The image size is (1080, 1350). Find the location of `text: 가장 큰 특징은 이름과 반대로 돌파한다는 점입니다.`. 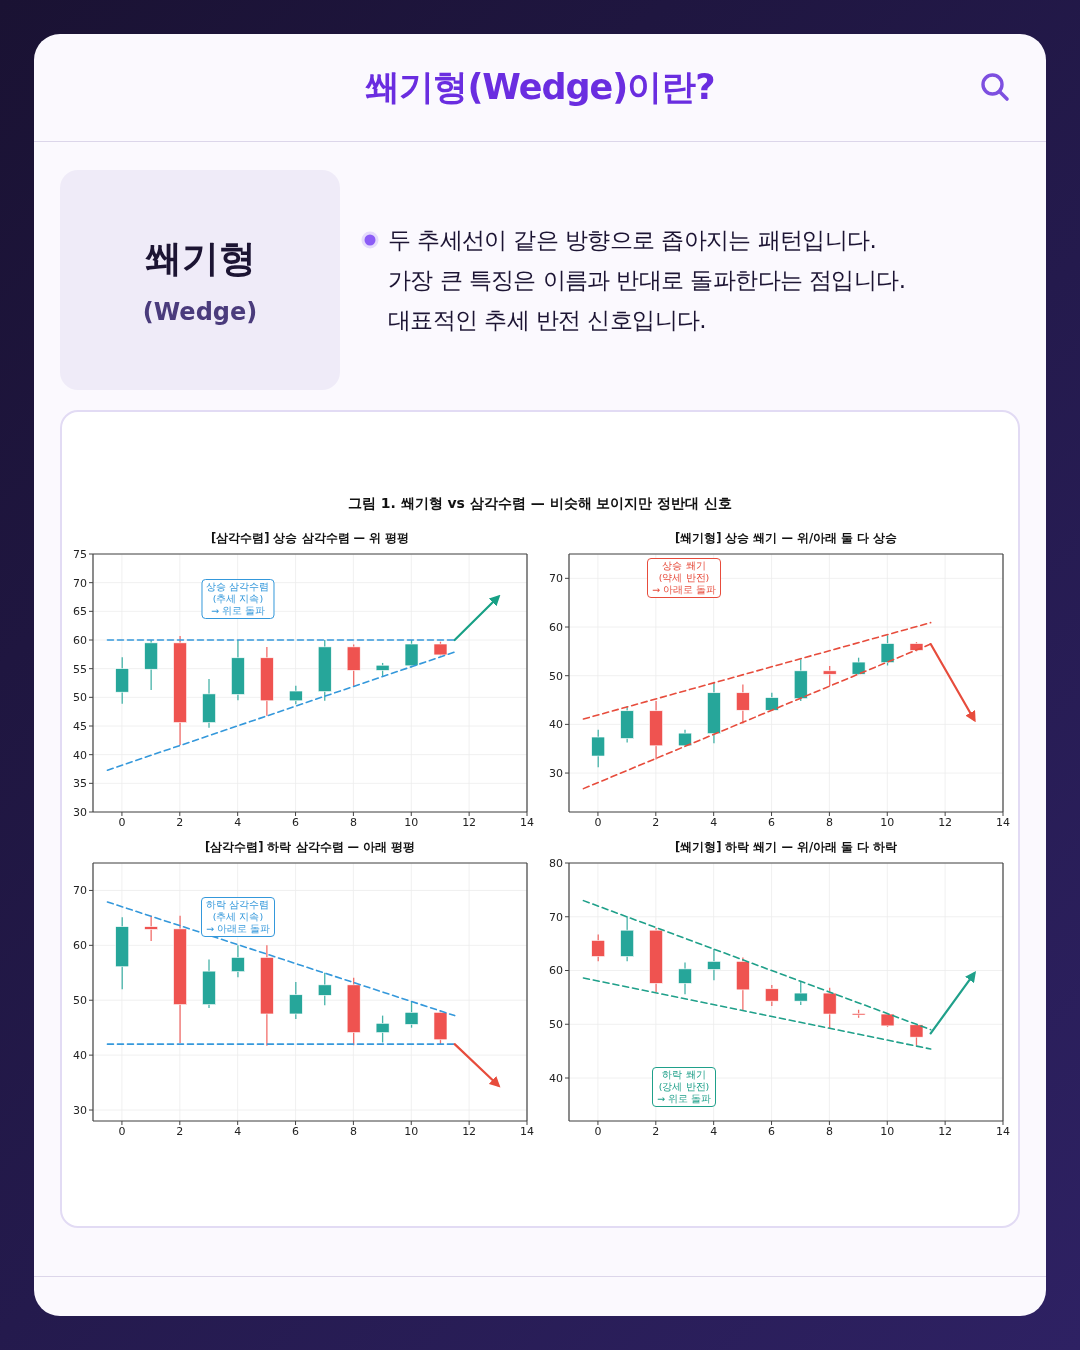

text: 가장 큰 특징은 이름과 반대로 돌파한다는 점입니다. is located at coordinates (647, 280).